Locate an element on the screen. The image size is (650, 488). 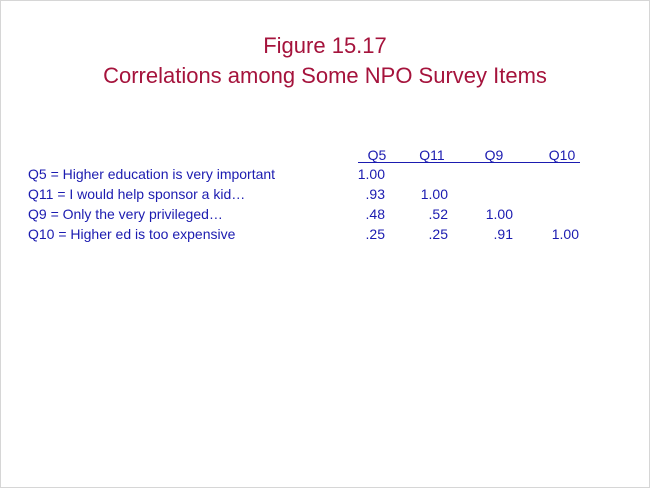
cell-q11-q11: 1.00 is located at coordinates (428, 194).